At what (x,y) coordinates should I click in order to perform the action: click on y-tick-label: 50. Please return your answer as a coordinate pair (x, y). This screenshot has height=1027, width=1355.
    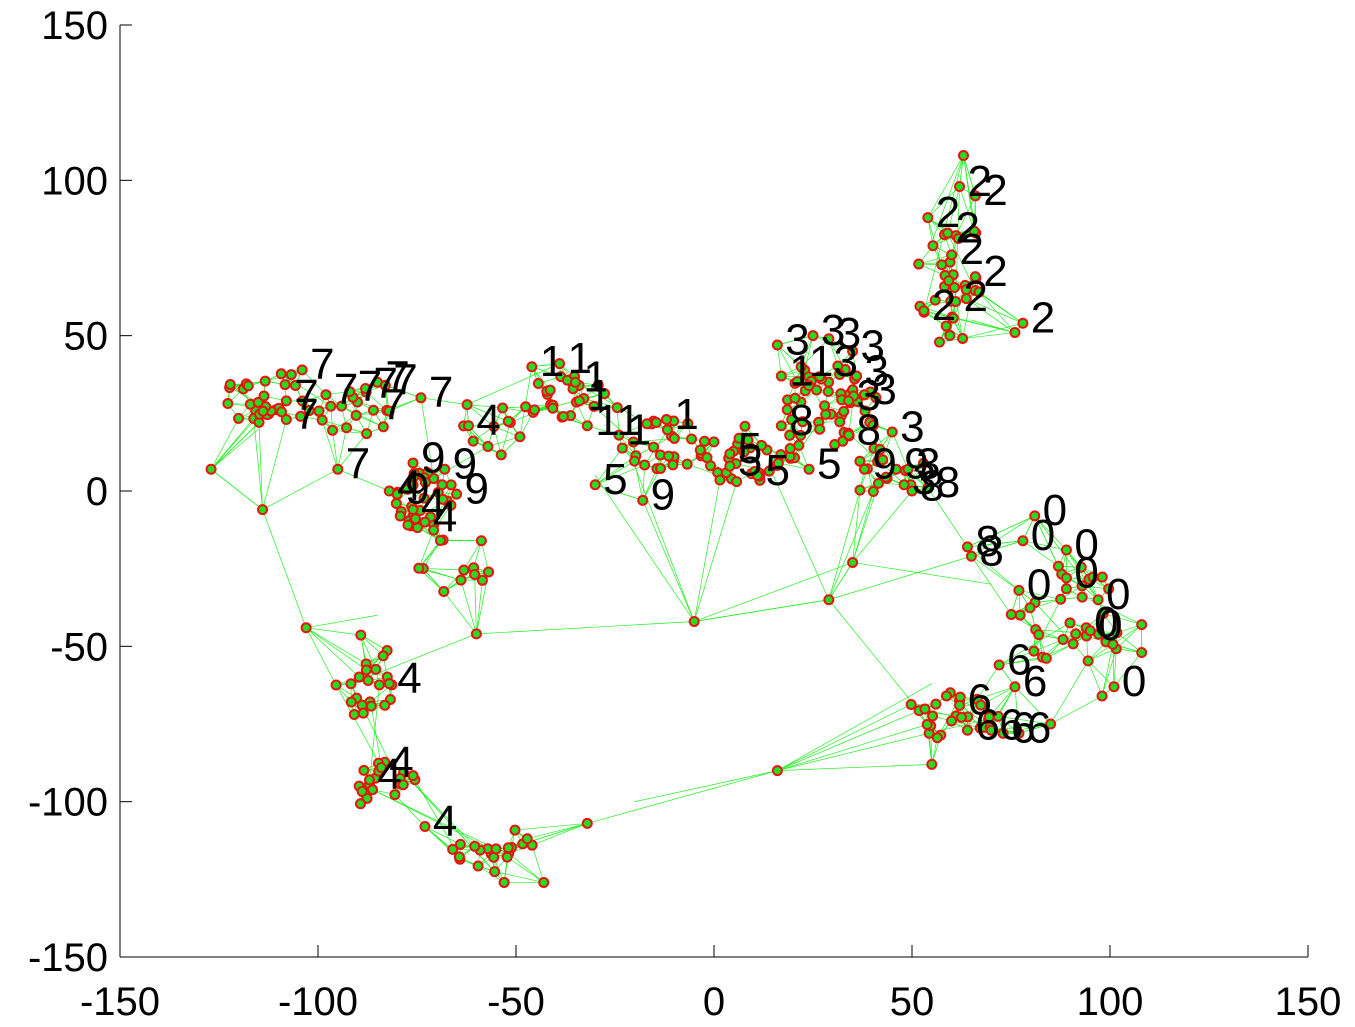
    Looking at the image, I should click on (86, 337).